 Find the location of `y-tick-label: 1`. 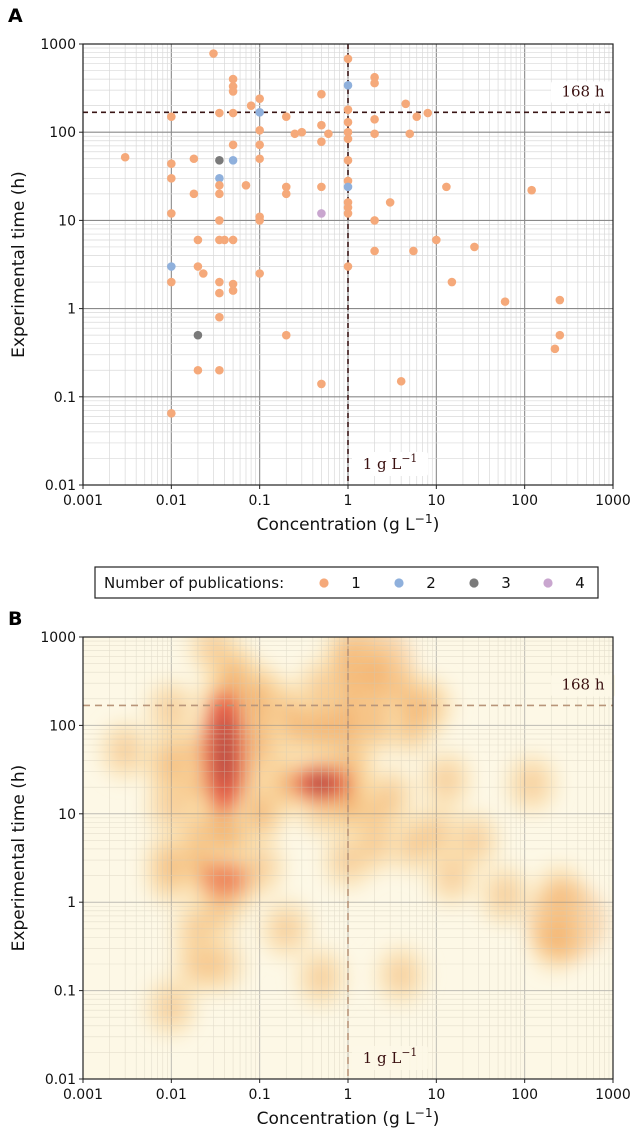

y-tick-label: 1 is located at coordinates (71, 310).